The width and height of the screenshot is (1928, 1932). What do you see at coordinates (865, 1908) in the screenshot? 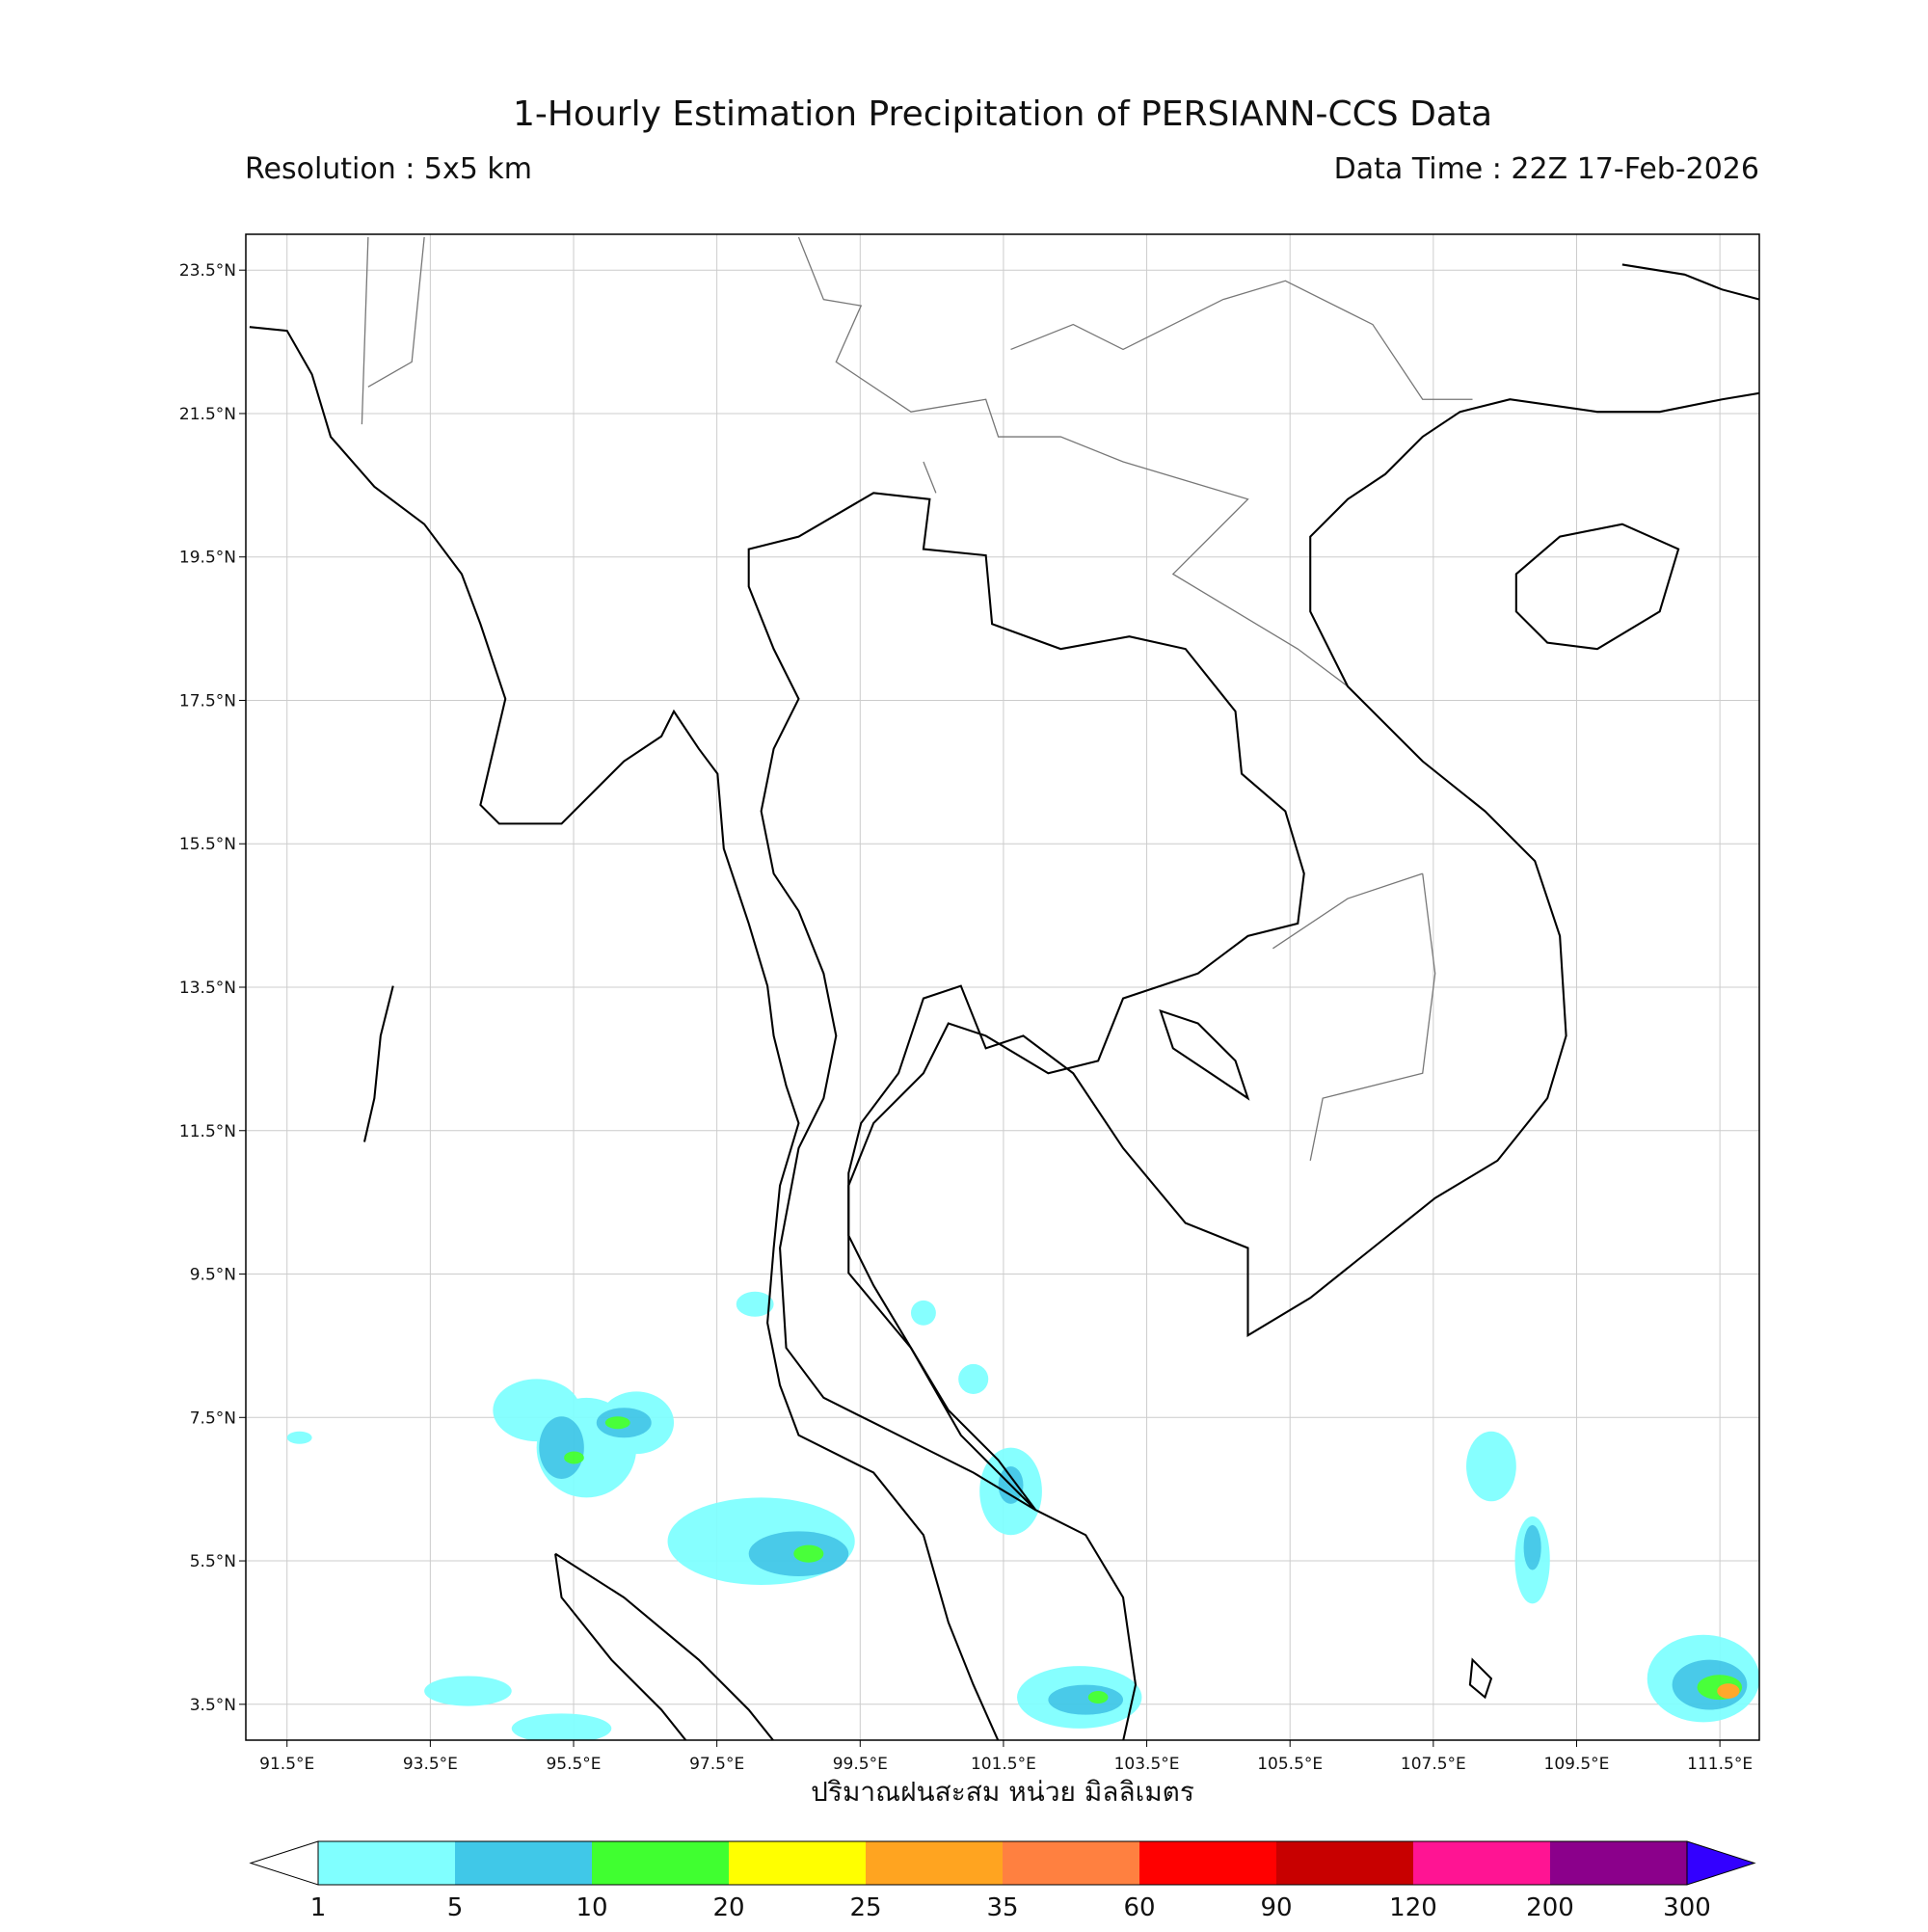
I see `colorbar-label: 25` at bounding box center [865, 1908].